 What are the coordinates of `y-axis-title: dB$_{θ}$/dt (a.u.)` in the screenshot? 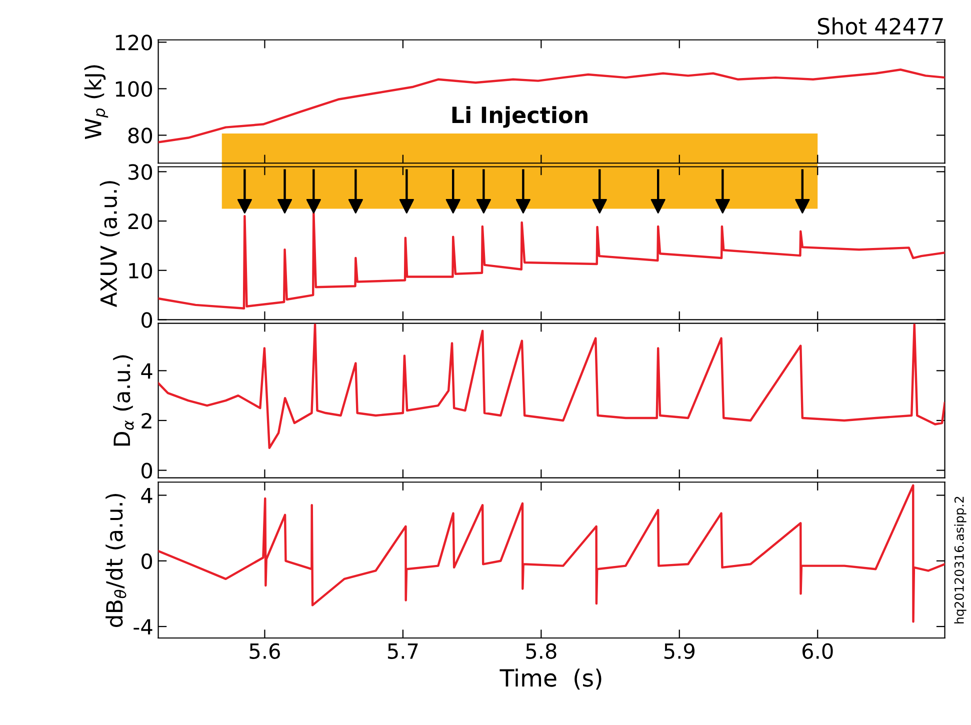 It's located at (116, 561).